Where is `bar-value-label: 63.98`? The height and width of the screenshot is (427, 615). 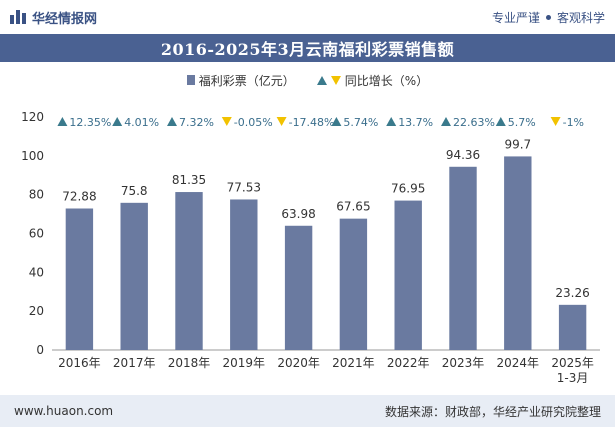
bar-value-label: 63.98 is located at coordinates (298, 214).